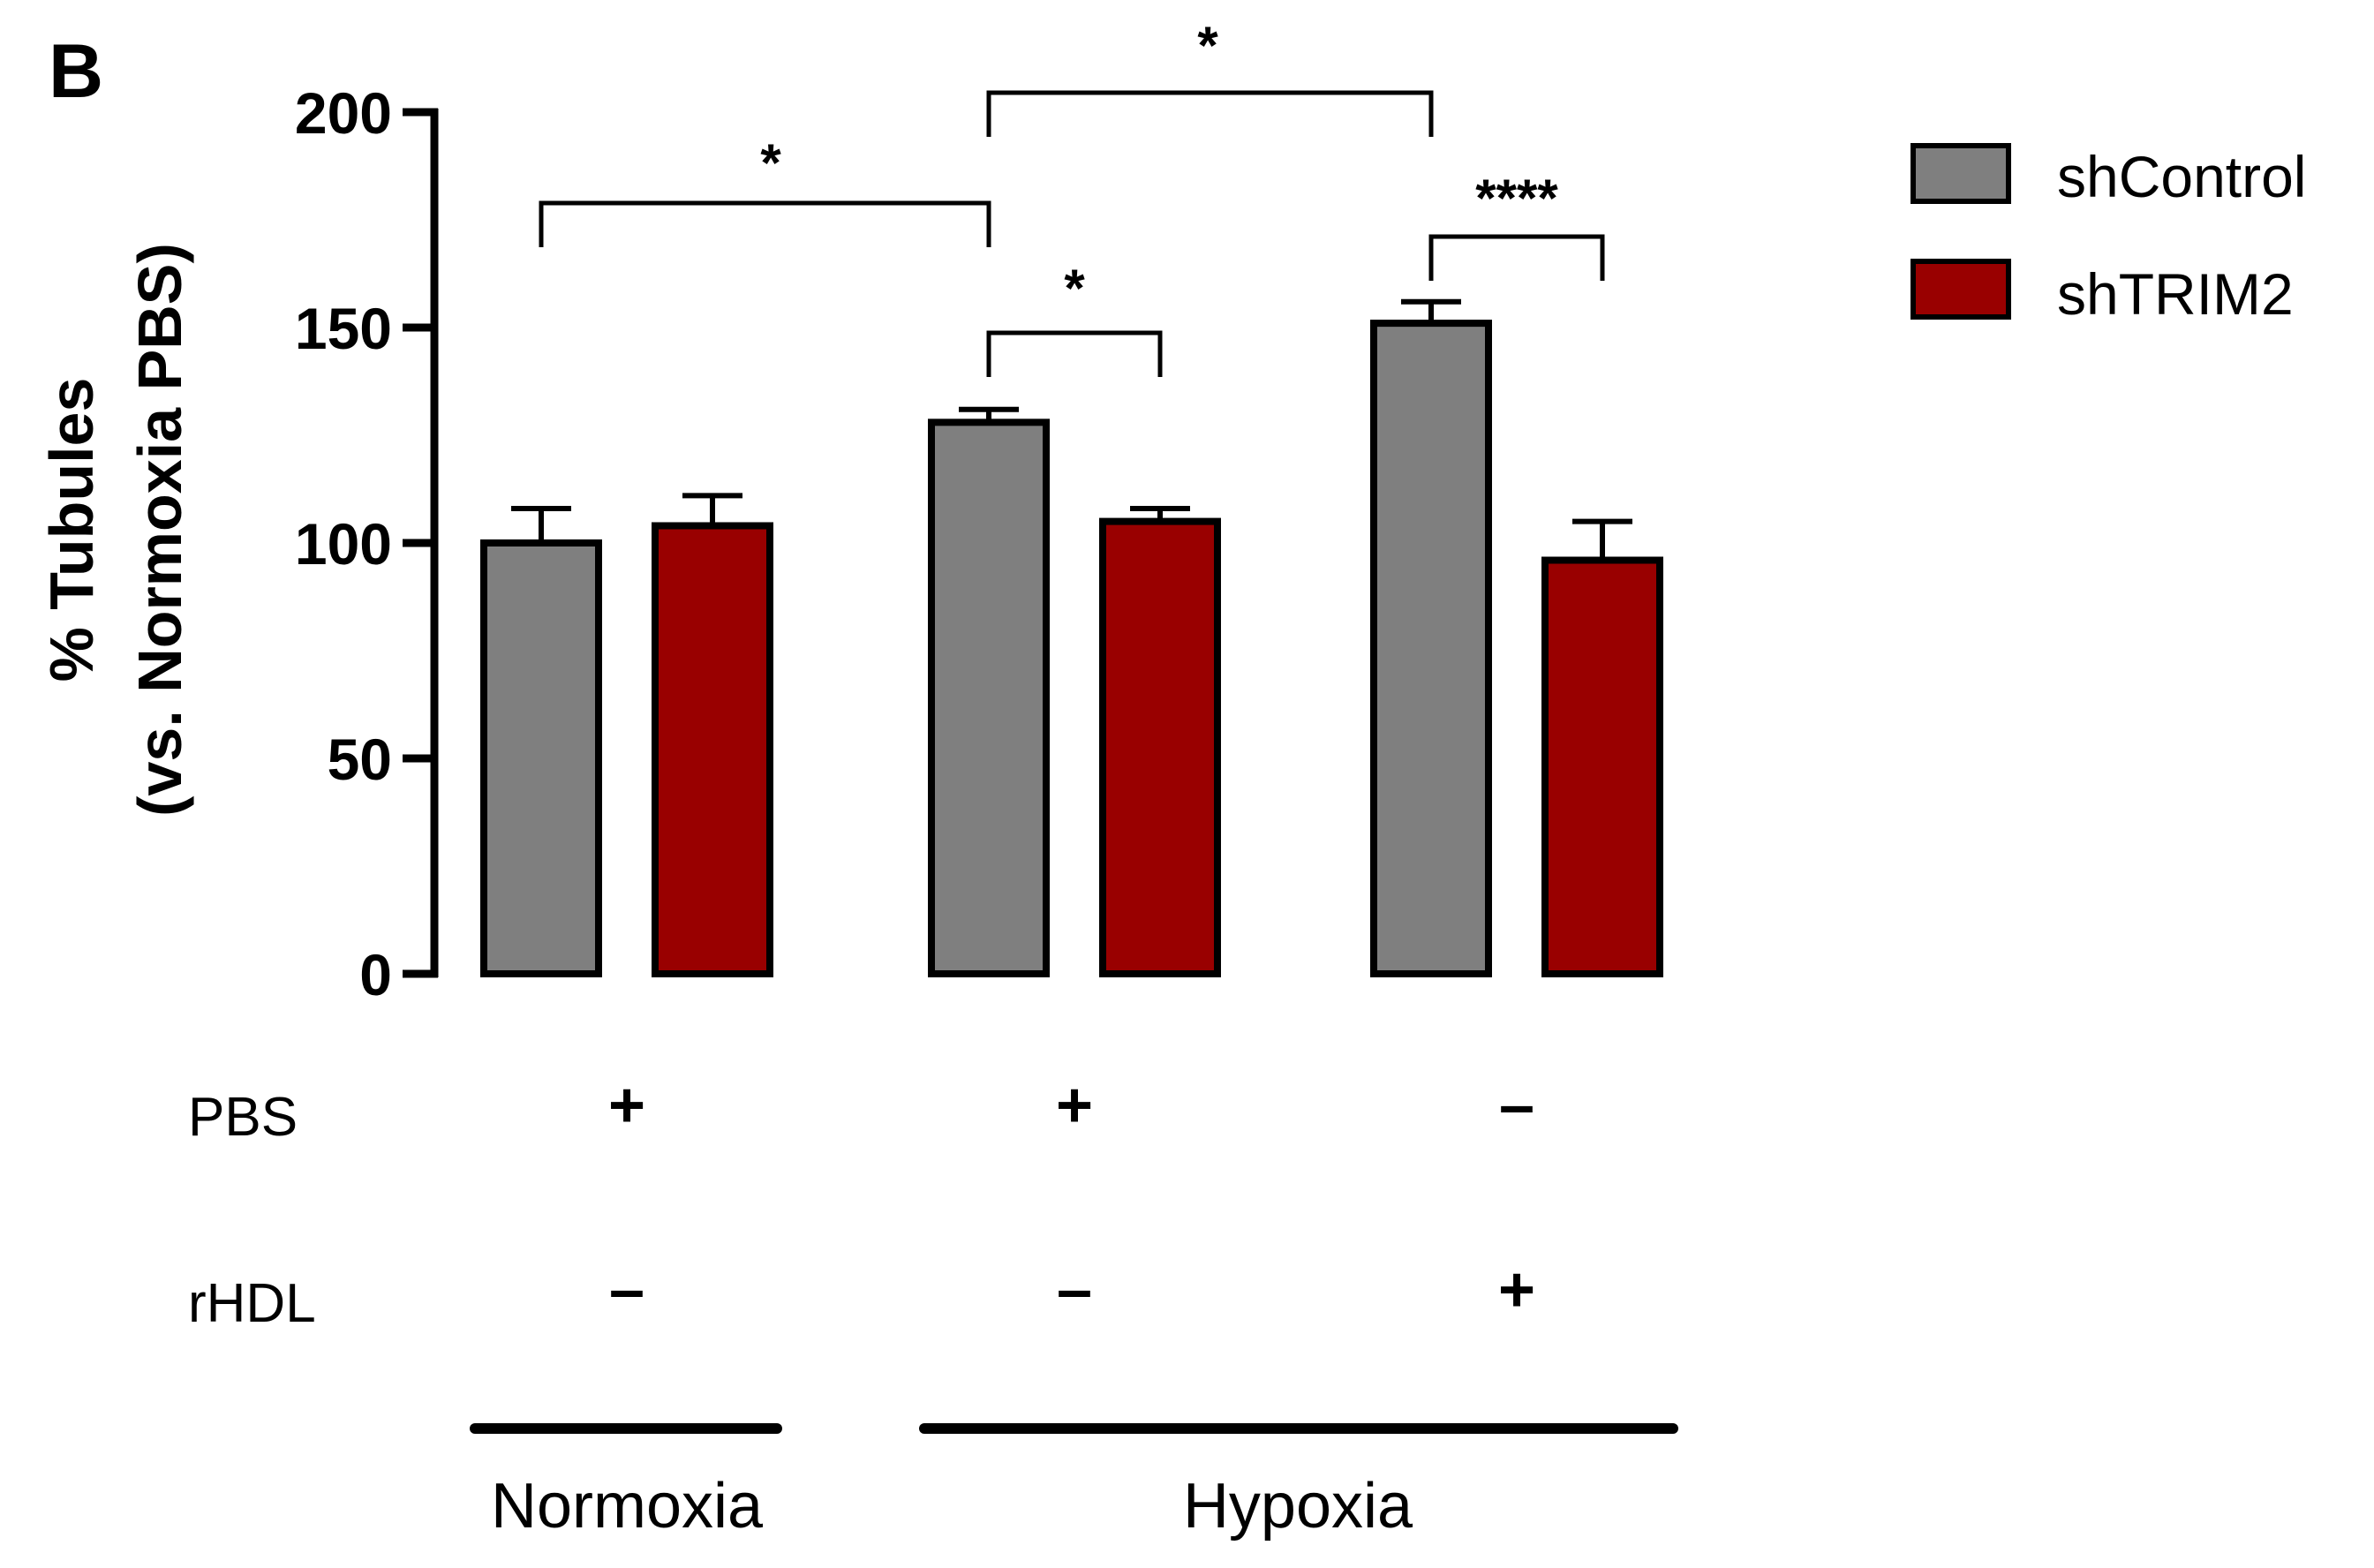 The image size is (2374, 1568). I want to click on y-tick-label-50: 50, so click(360, 759).